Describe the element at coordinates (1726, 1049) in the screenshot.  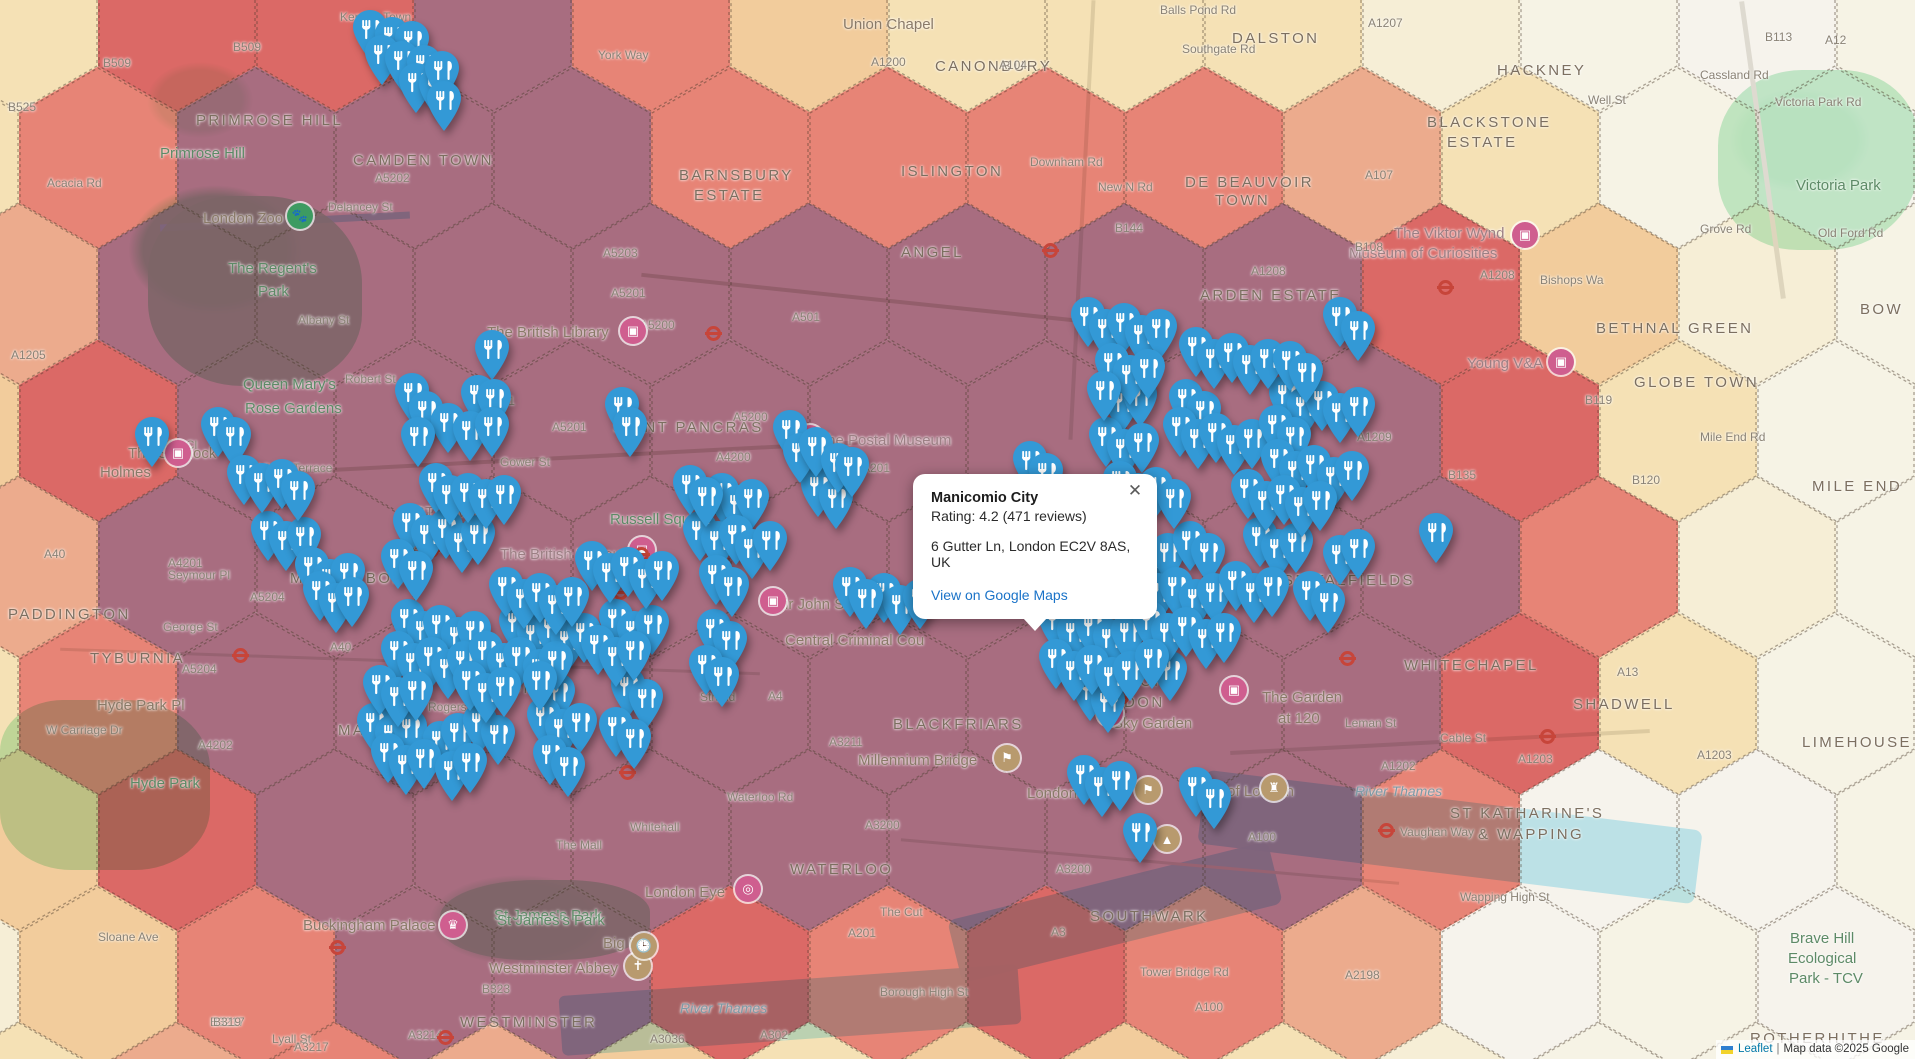
I see `ukraine-flag-icon` at that location.